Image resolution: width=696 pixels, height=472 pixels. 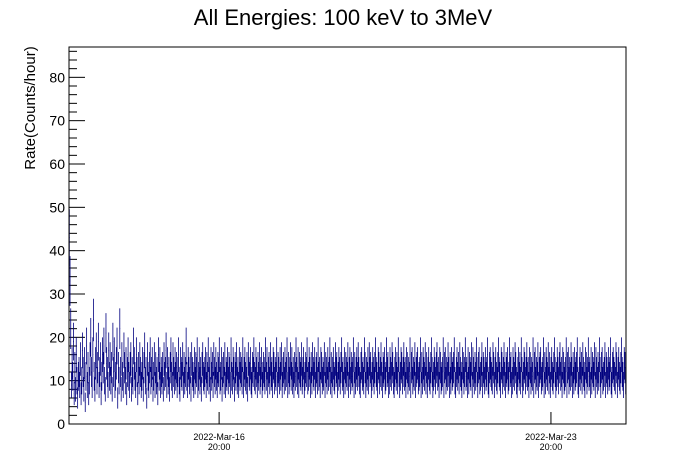 What do you see at coordinates (219, 437) in the screenshot?
I see `x-tick-label-date: 2022-Mar-16` at bounding box center [219, 437].